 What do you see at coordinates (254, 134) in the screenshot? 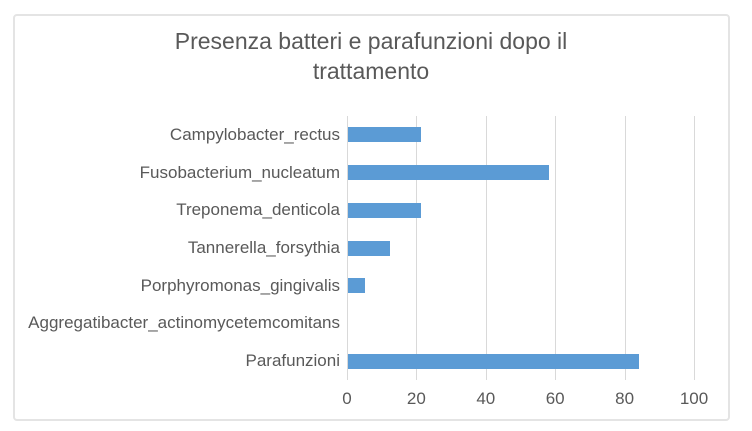
I see `category-label: Campylobacter_rectus` at bounding box center [254, 134].